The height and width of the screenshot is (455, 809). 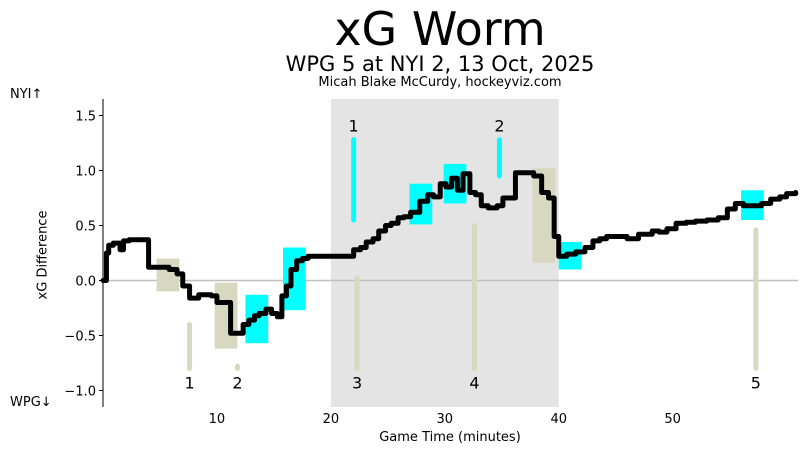 I want to click on y-tick-label: 0.5, so click(x=85, y=227).